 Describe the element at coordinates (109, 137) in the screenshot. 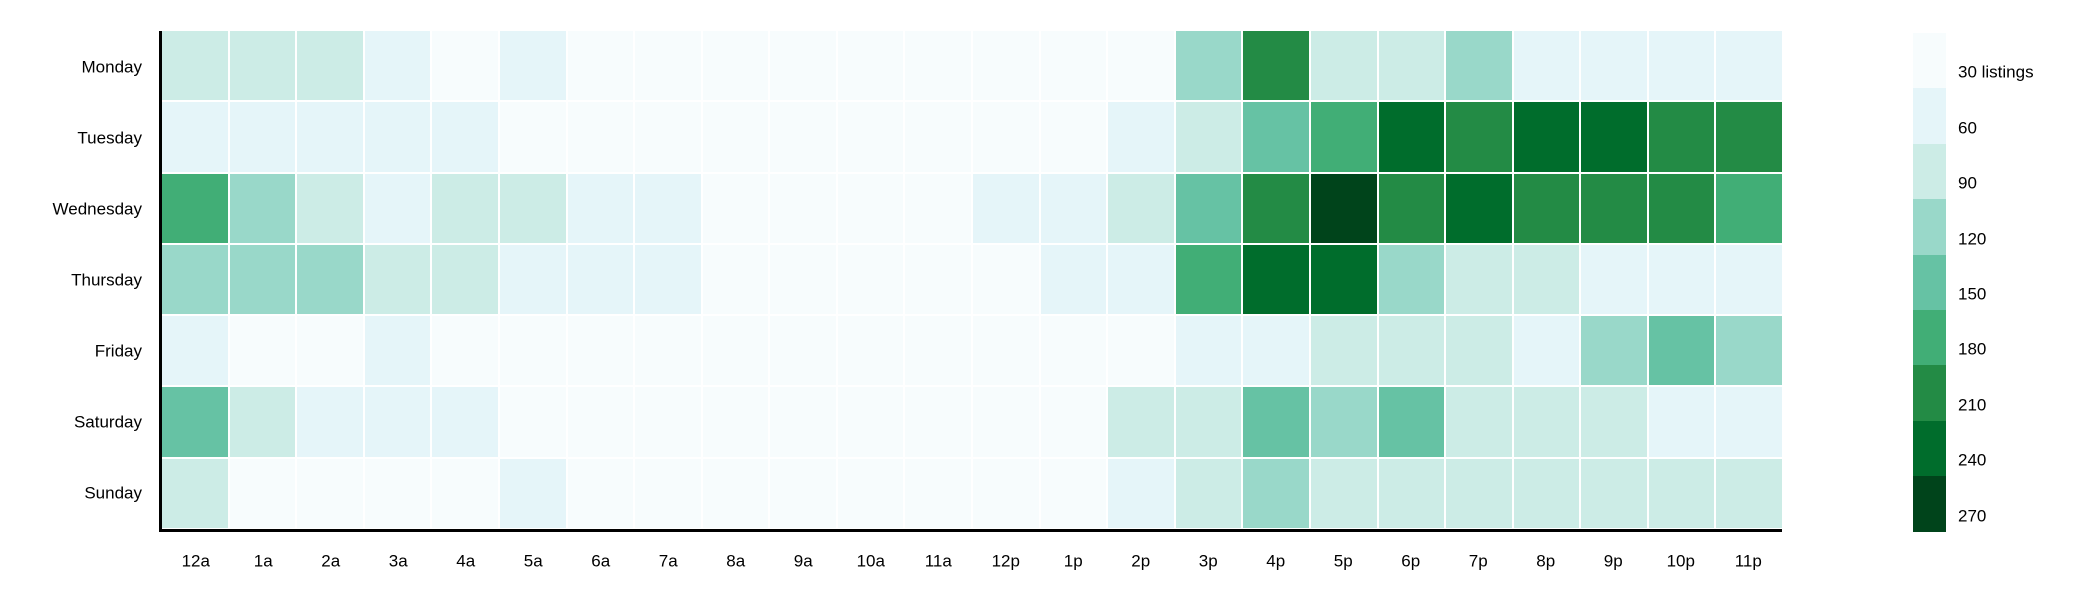

I see `y-axis-label: Tuesday` at that location.